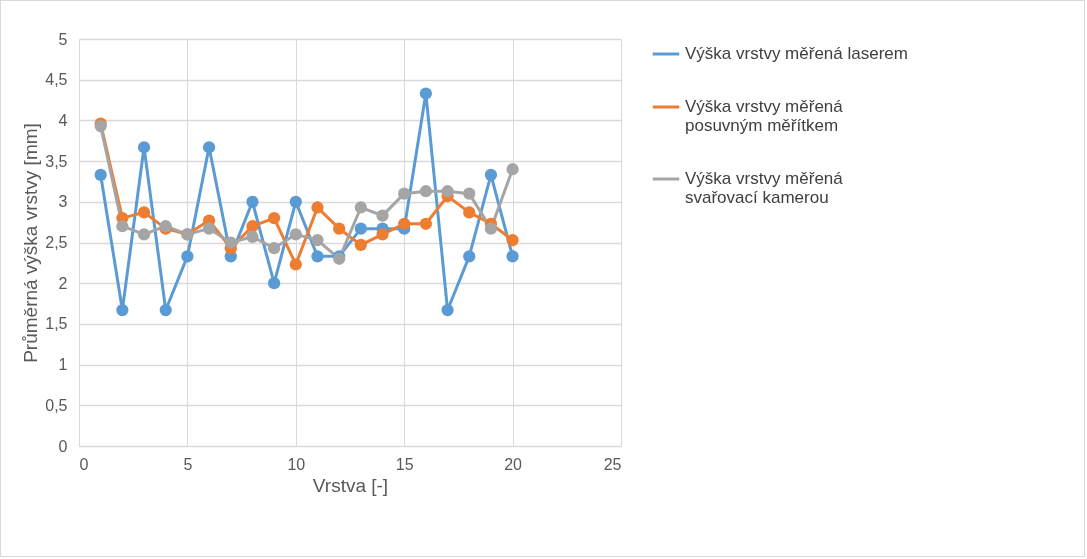 This screenshot has height=559, width=1087. Describe the element at coordinates (56, 242) in the screenshot. I see `y-tick-label: 2,5` at that location.